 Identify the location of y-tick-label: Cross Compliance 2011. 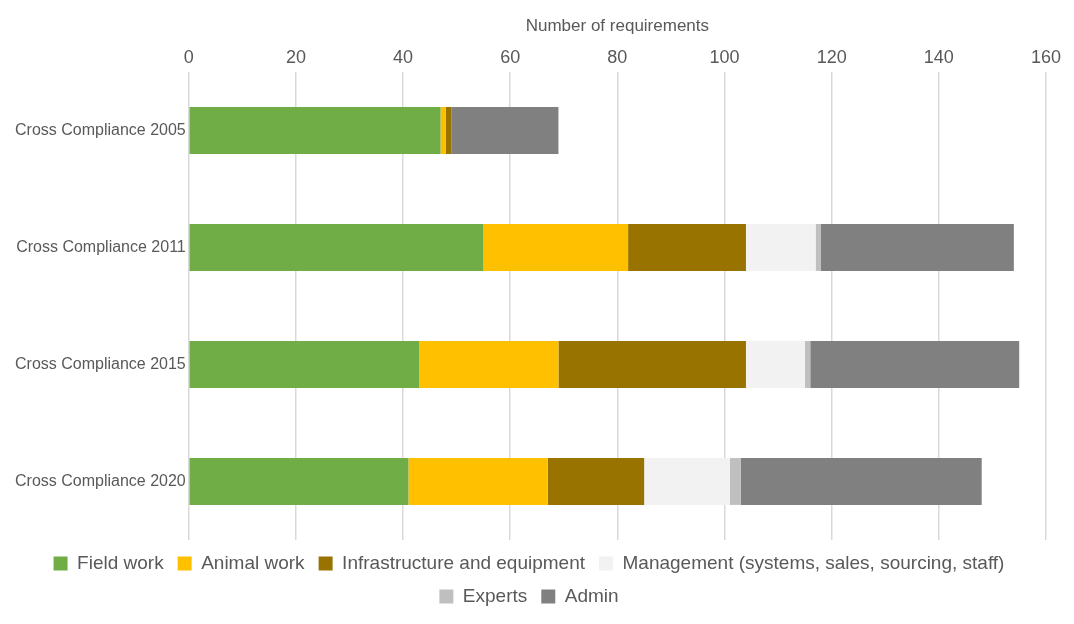
(101, 246).